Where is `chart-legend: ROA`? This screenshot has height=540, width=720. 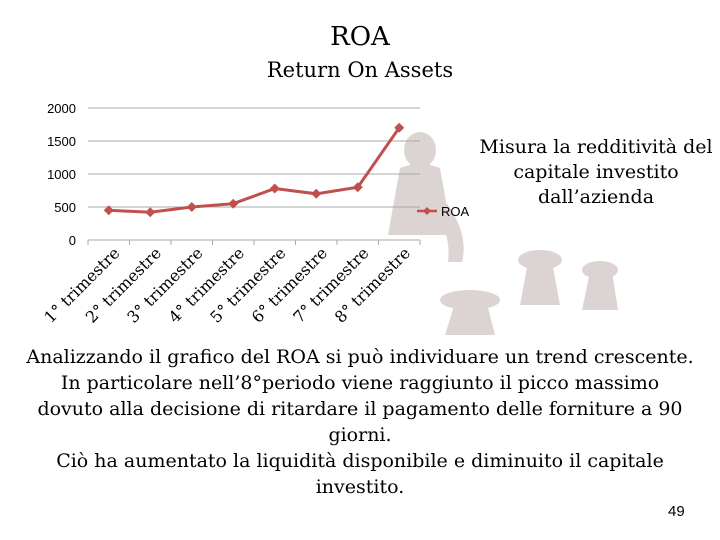
chart-legend: ROA is located at coordinates (443, 211).